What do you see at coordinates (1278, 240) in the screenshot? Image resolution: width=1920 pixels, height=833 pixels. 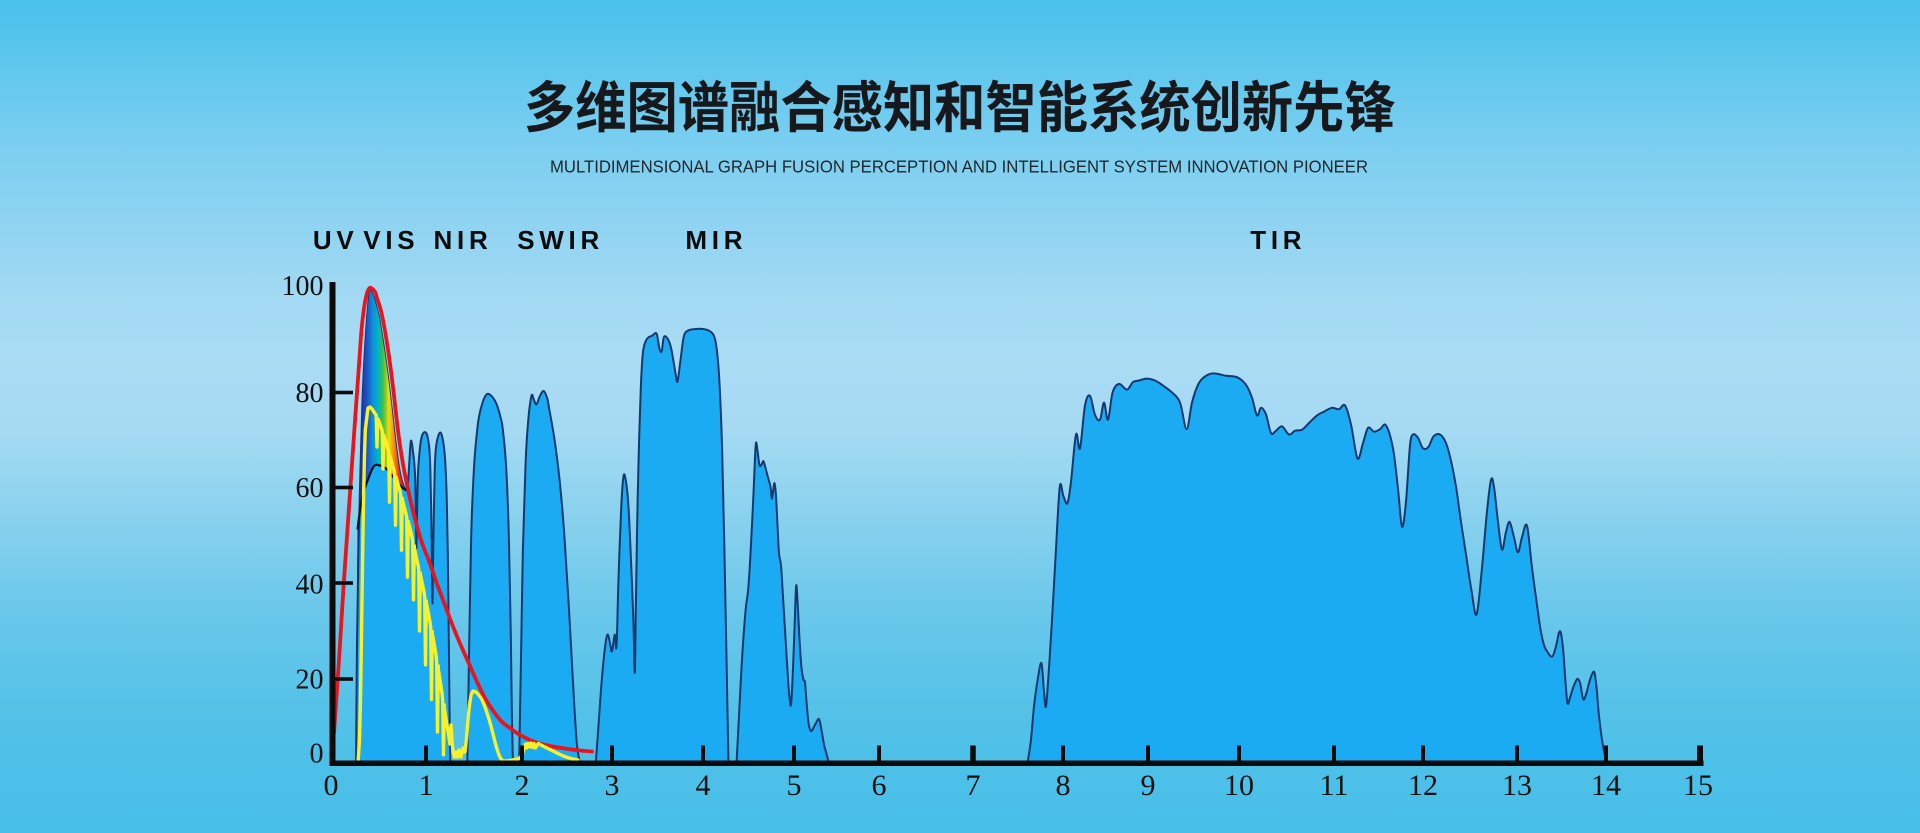 I see `svg-text: TIR` at bounding box center [1278, 240].